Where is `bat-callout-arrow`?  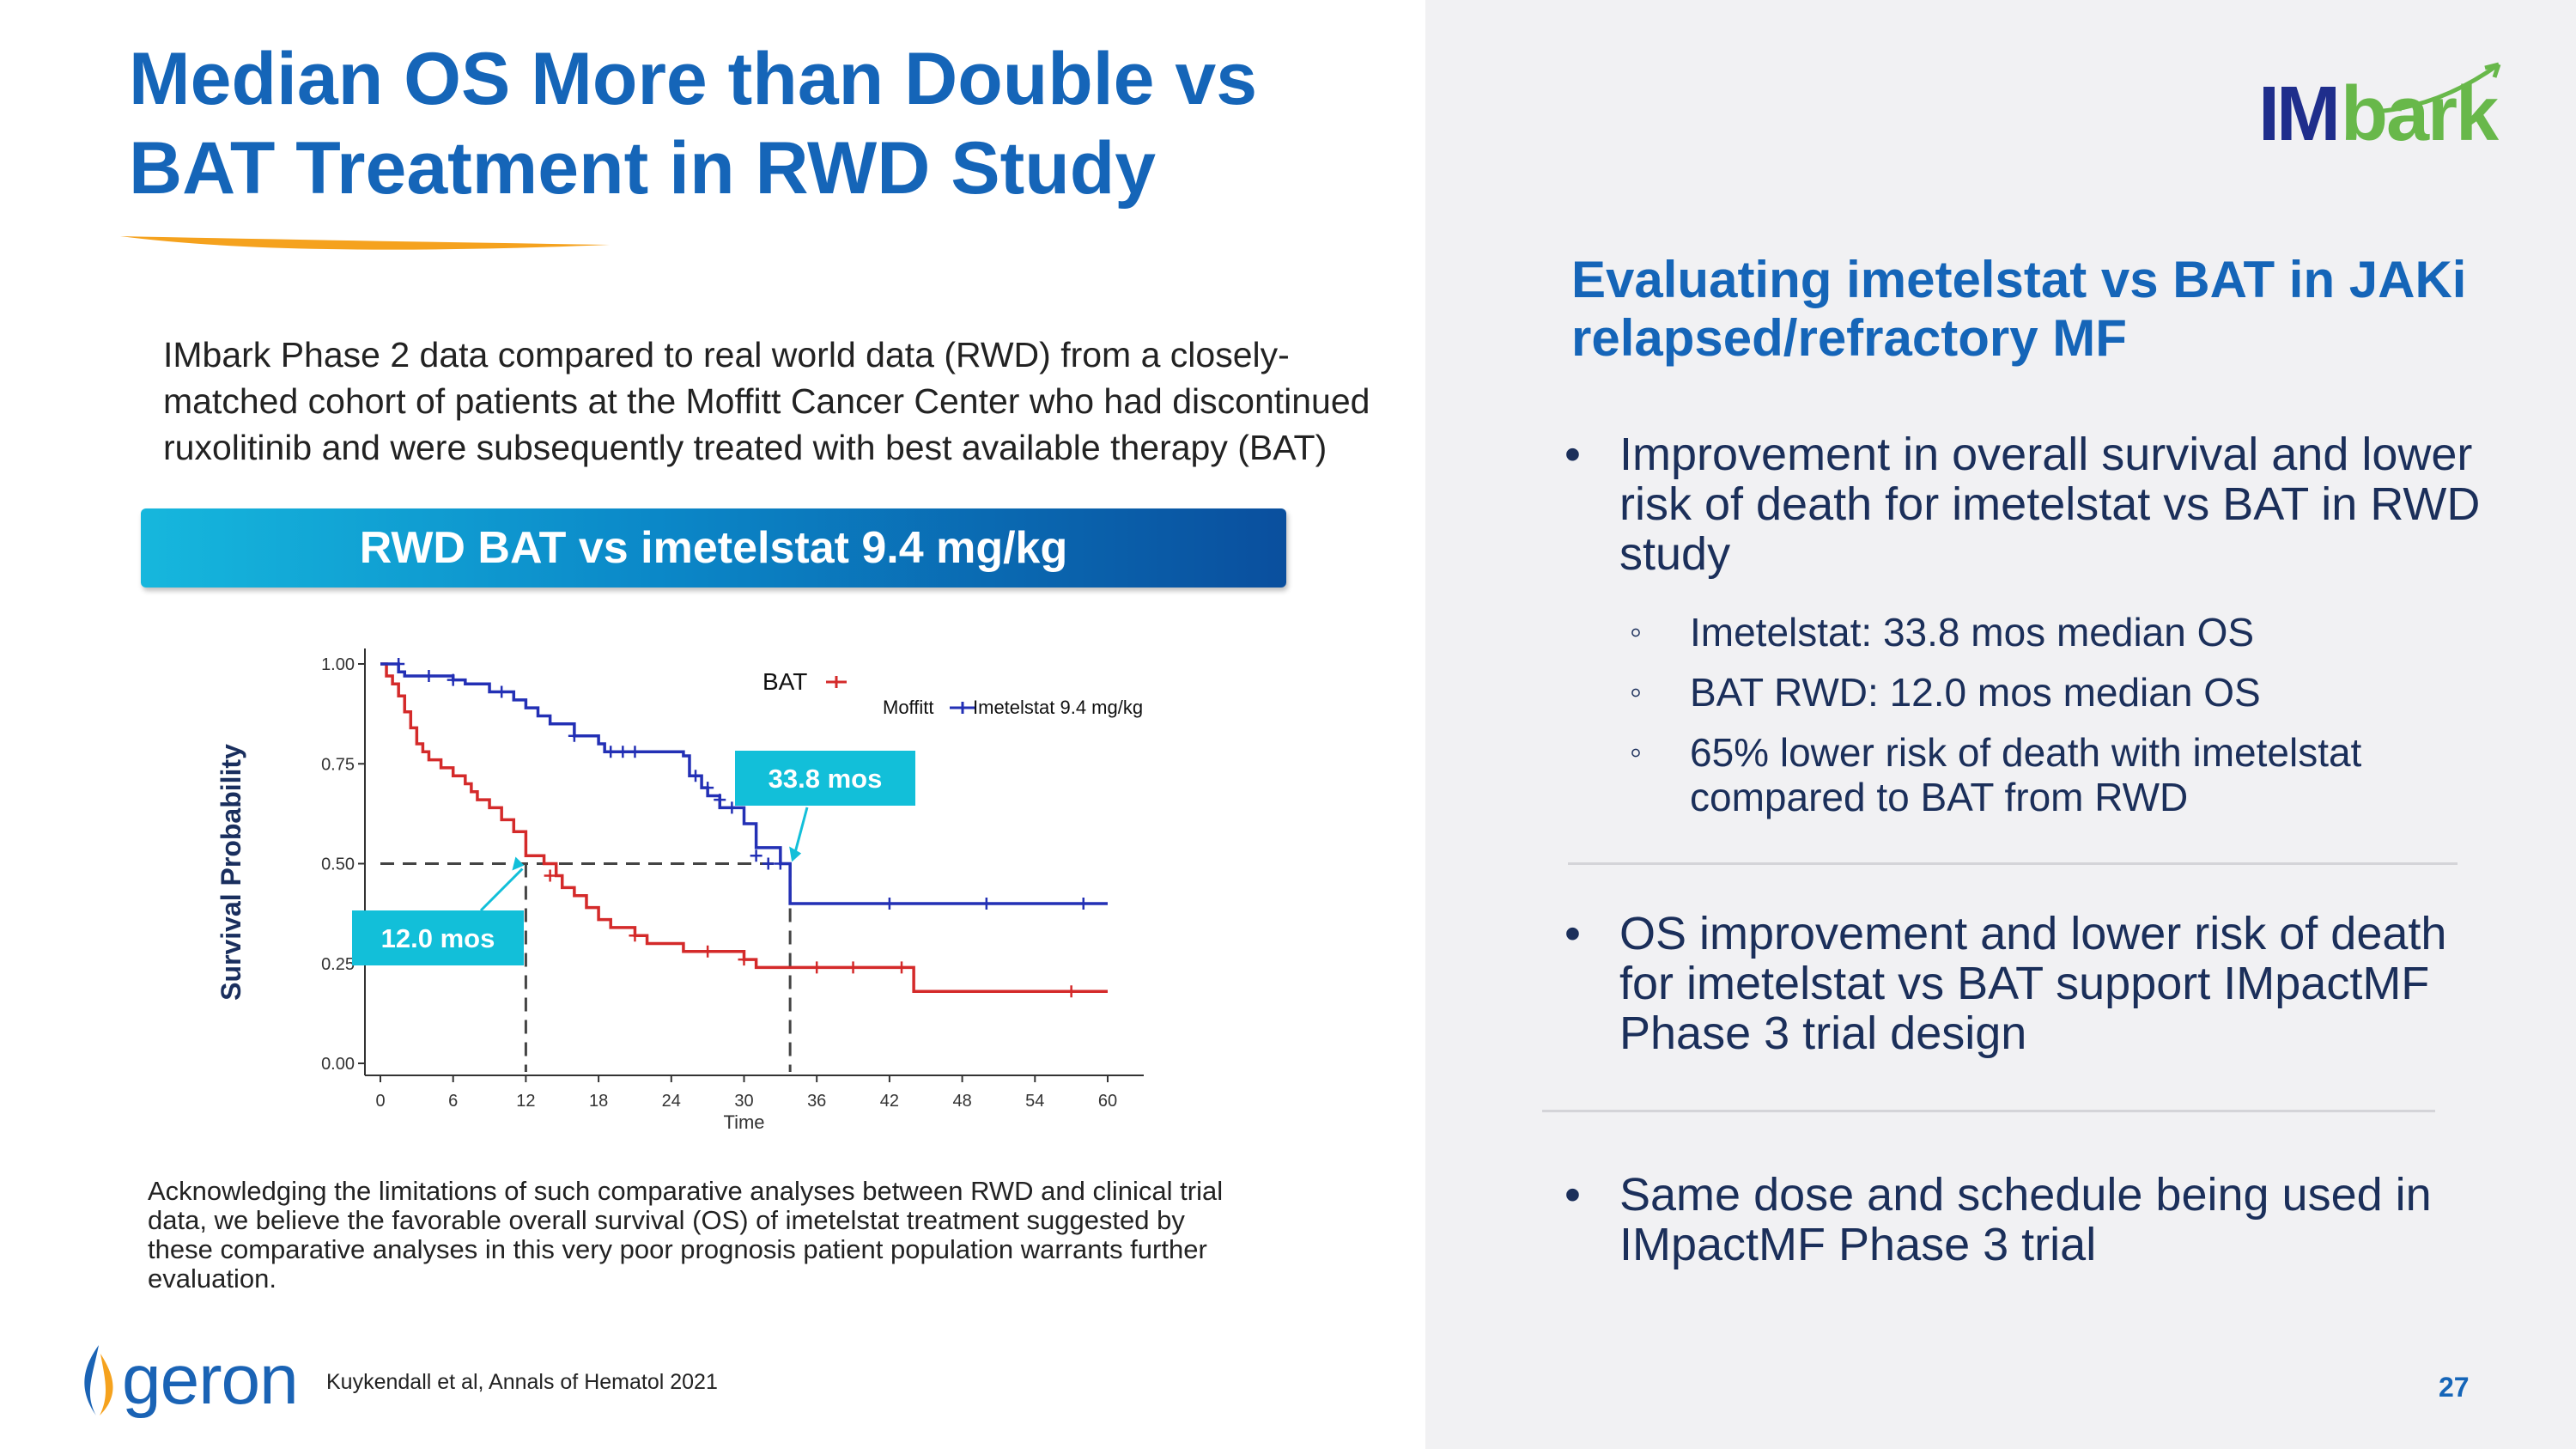 bat-callout-arrow is located at coordinates (501, 890).